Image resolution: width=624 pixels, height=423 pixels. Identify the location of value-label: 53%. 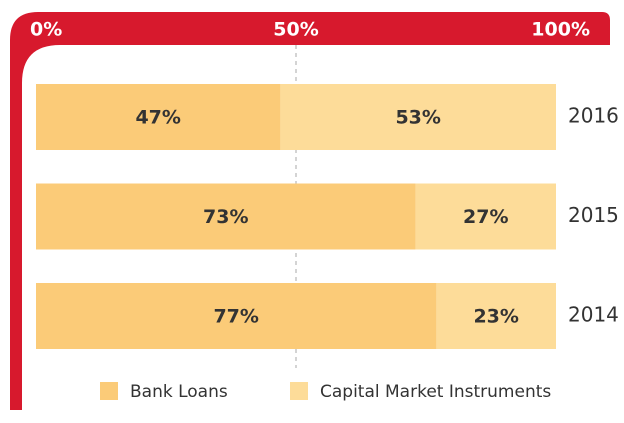
(417, 118).